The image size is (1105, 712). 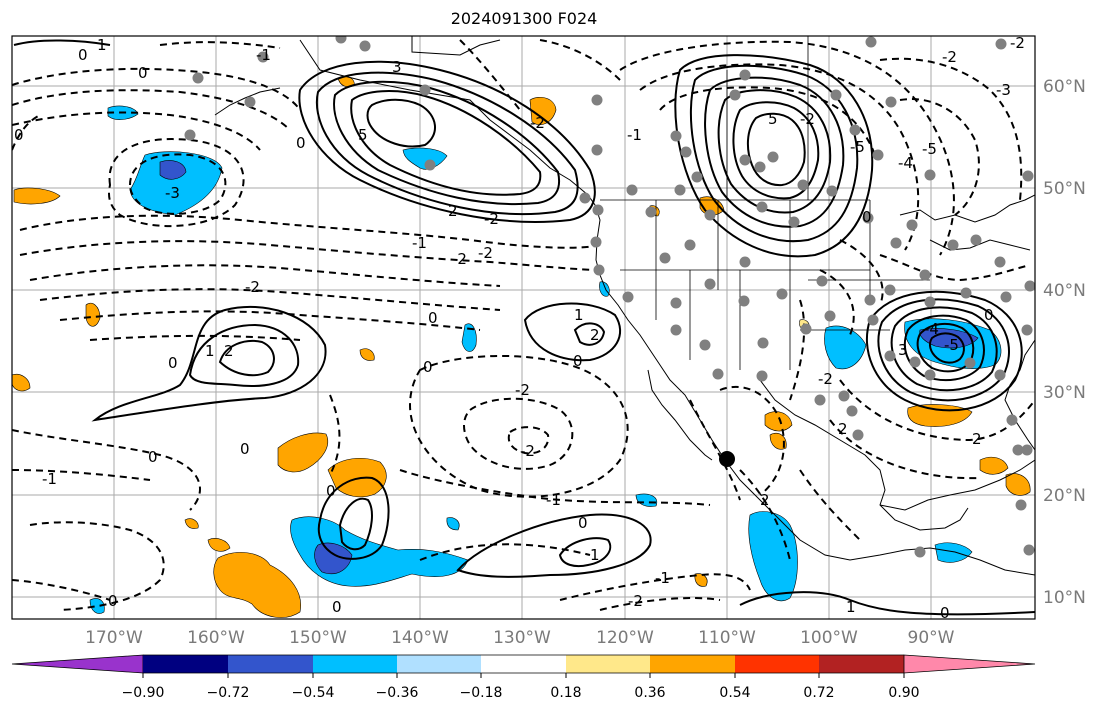 What do you see at coordinates (524, 18) in the screenshot?
I see `plot-title: 2024091300 F024` at bounding box center [524, 18].